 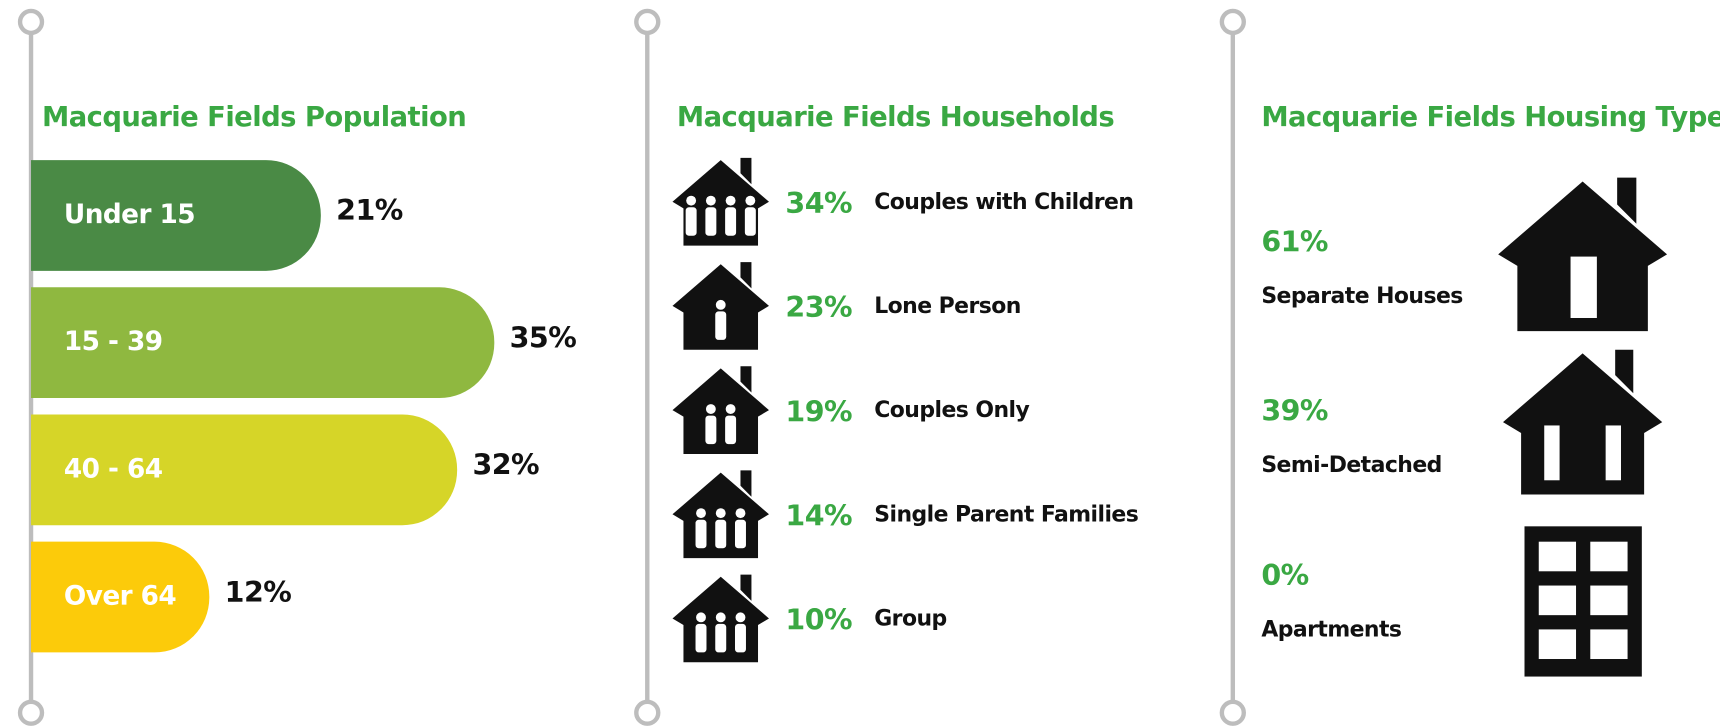 What do you see at coordinates (818, 516) in the screenshot?
I see `percent: 14%` at bounding box center [818, 516].